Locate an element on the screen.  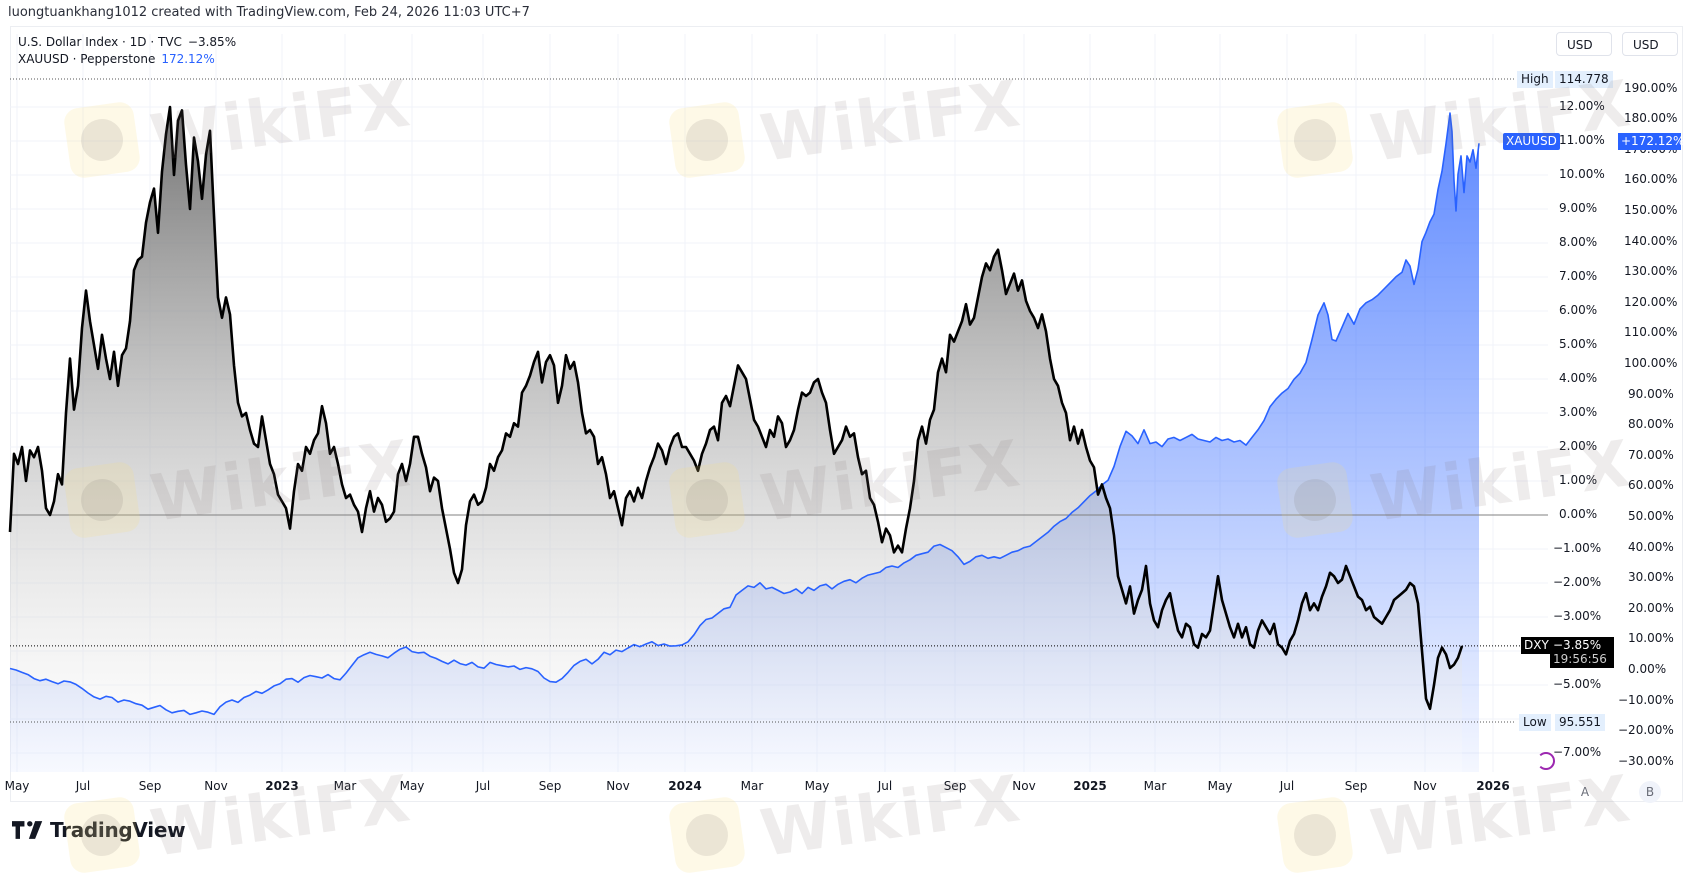
lightning-icon is located at coordinates (1546, 761).